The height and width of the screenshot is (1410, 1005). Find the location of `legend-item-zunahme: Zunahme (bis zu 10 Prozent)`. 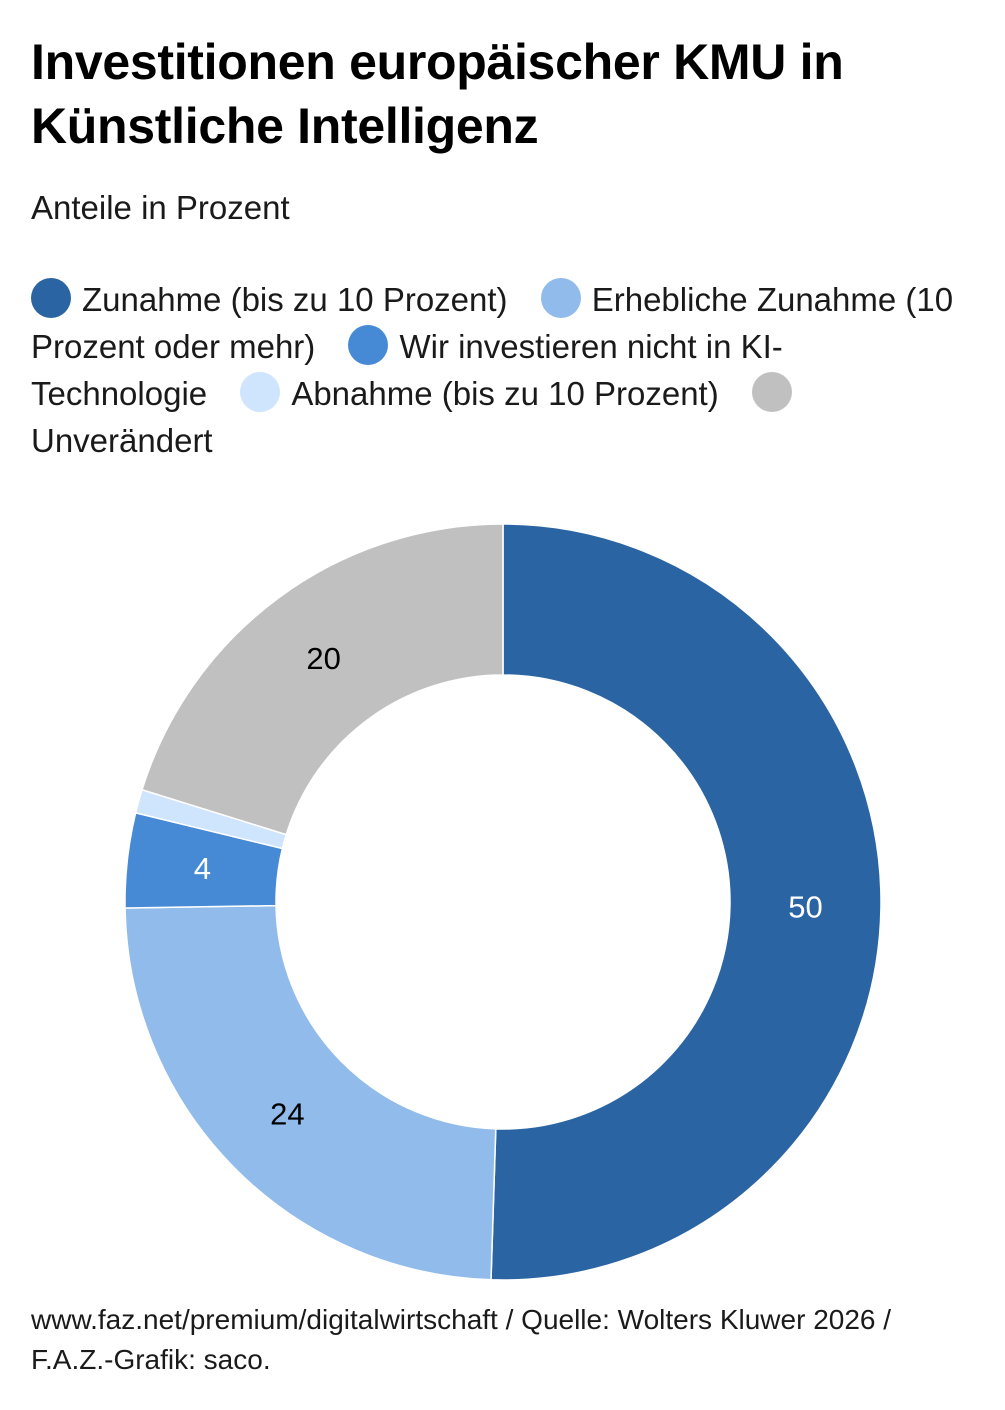

legend-item-zunahme: Zunahme (bis zu 10 Prozent) is located at coordinates (269, 298).